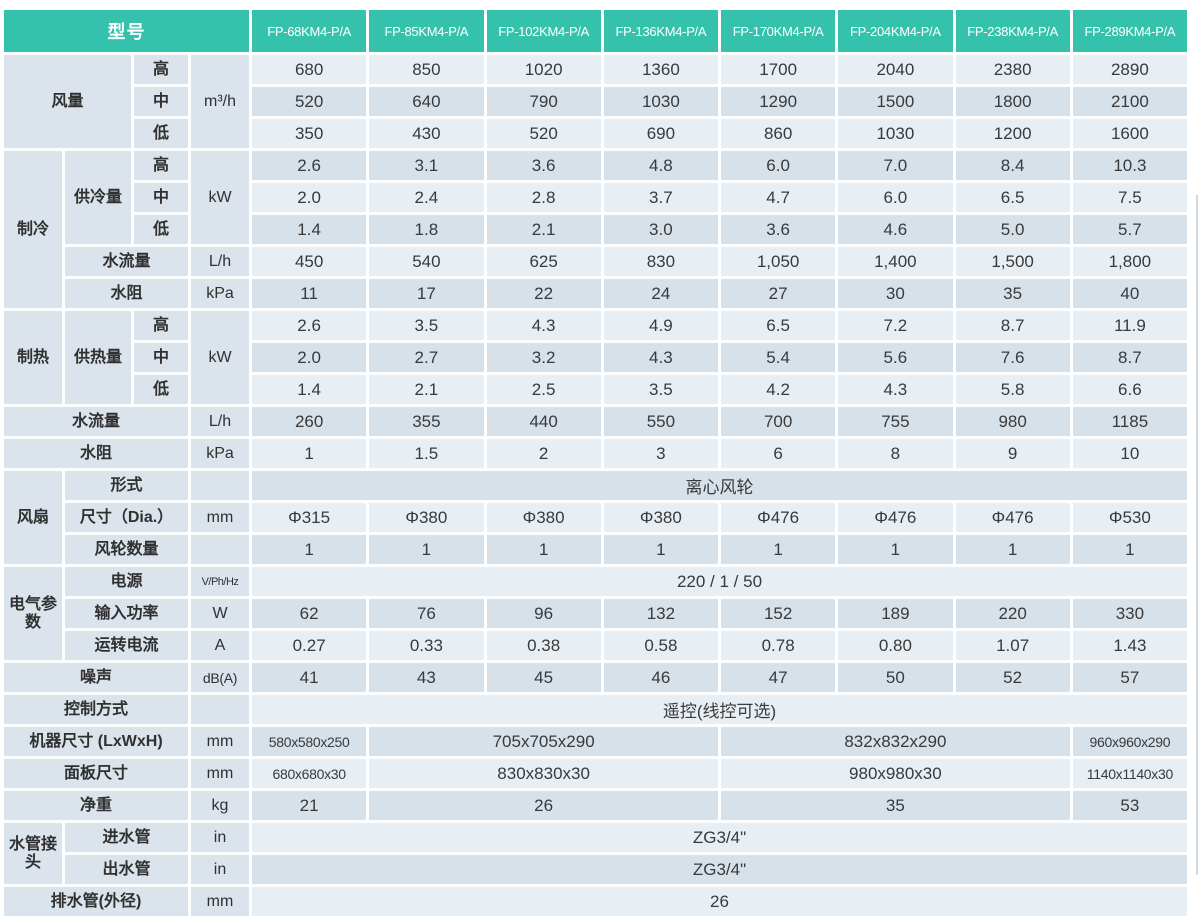 The image size is (1200, 920). I want to click on value-cell: 21, so click(309, 805).